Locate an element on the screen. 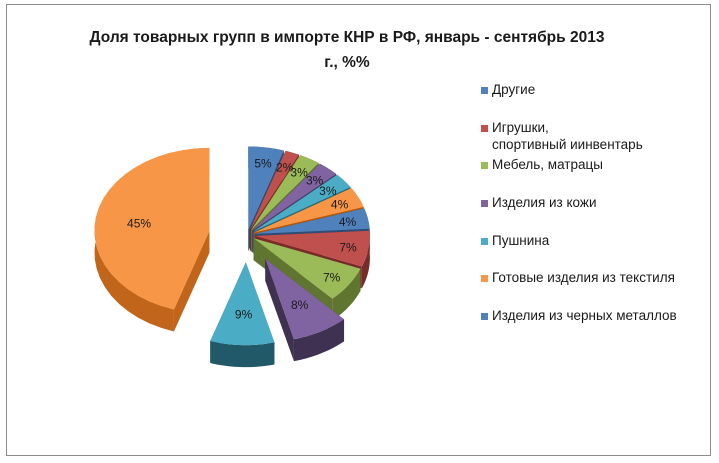 The height and width of the screenshot is (463, 719). legend-label: Пушнина is located at coordinates (521, 240).